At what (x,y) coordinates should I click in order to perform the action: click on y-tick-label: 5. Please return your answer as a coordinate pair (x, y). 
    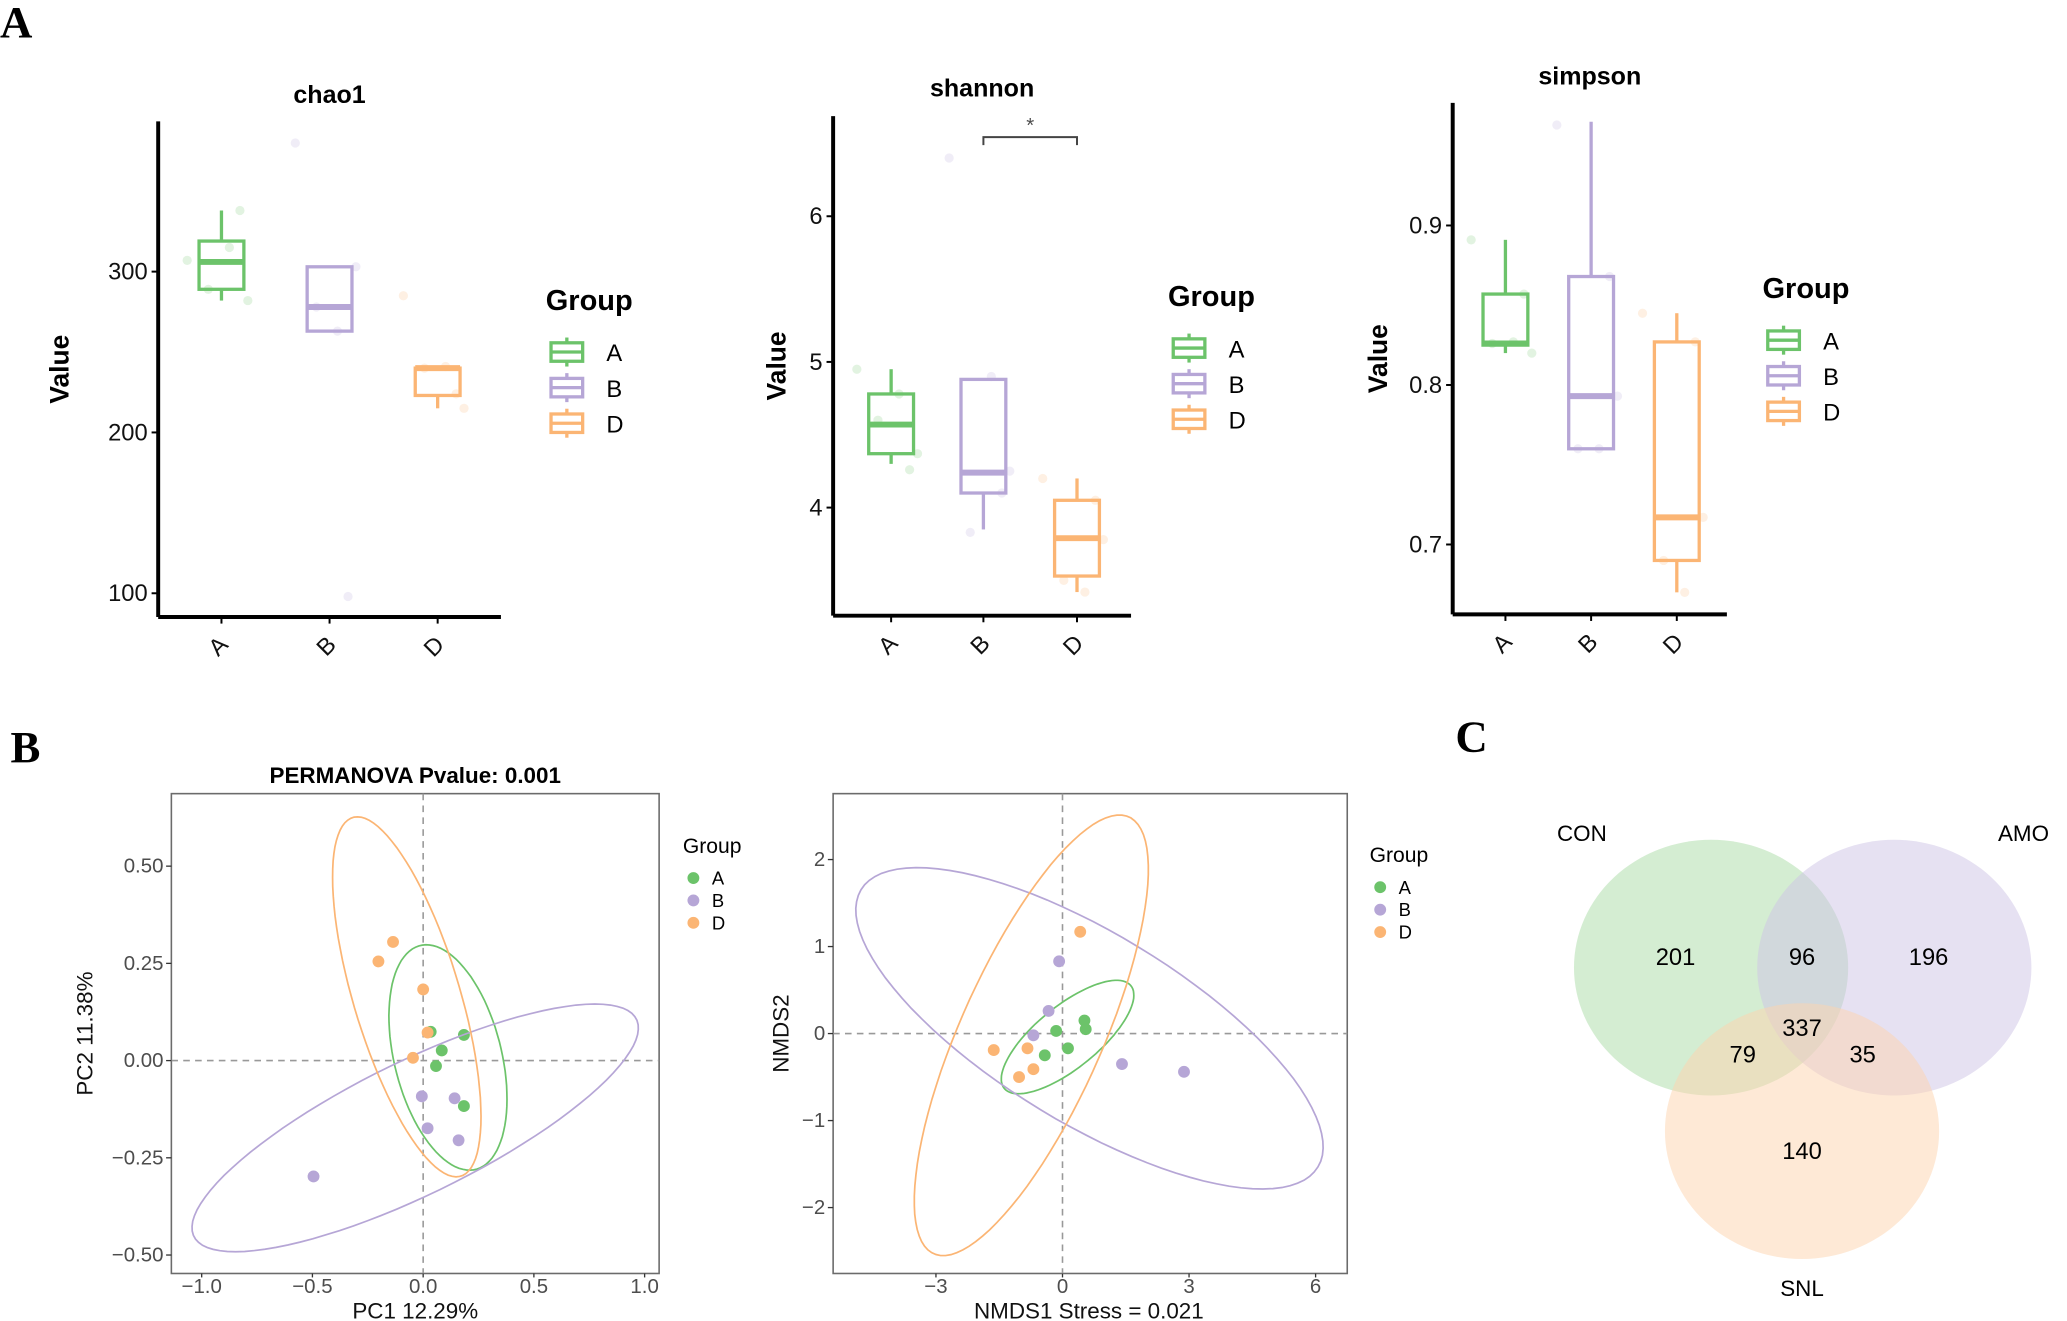
    Looking at the image, I should click on (815, 363).